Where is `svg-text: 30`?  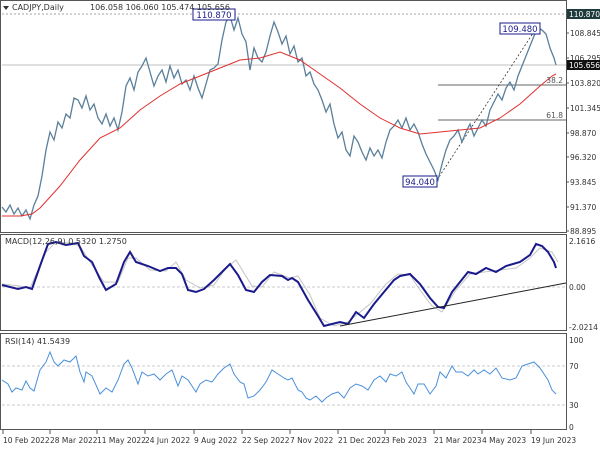
svg-text: 30 is located at coordinates (574, 405).